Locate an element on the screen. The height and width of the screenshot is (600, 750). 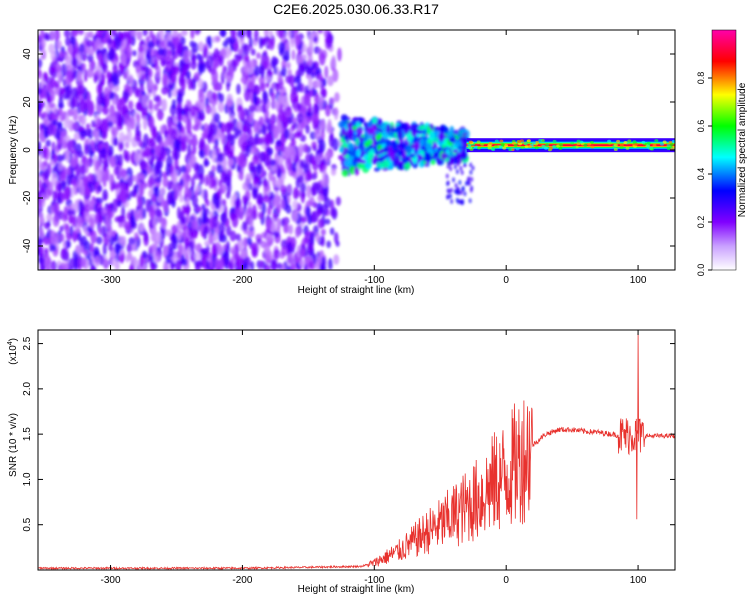
spectrogram-ytick-label: -20 is located at coordinates (27, 197).